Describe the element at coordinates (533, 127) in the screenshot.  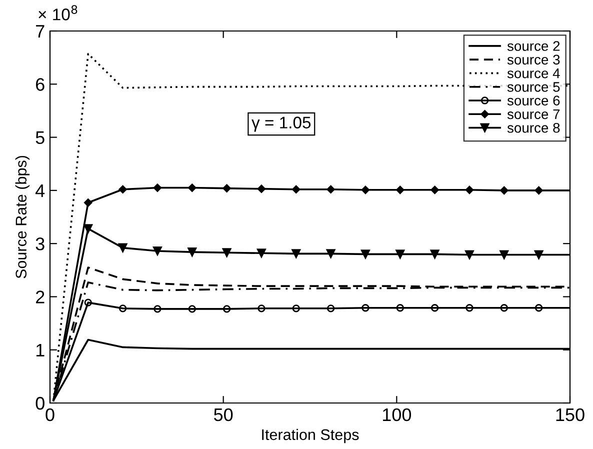
I see `legend-label: source 8` at that location.